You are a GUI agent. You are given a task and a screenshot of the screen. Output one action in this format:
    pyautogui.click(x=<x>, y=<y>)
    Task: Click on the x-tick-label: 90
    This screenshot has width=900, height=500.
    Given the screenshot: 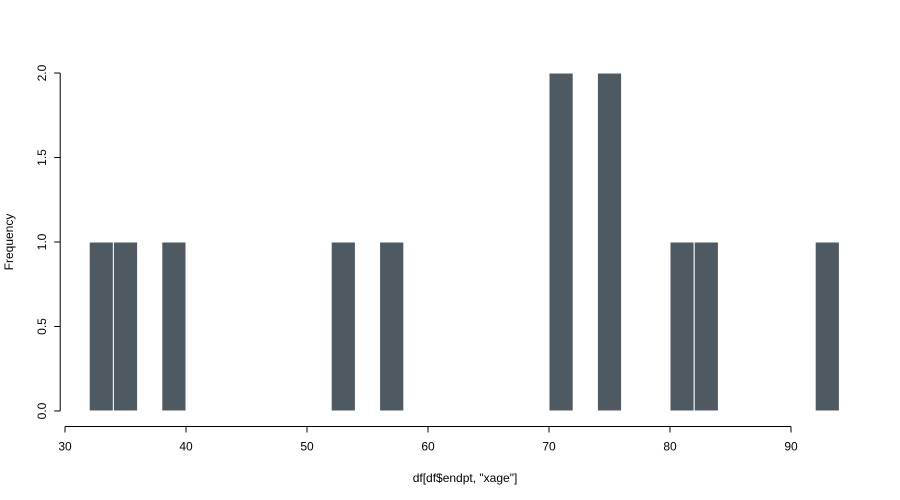 What is the action you would take?
    pyautogui.click(x=791, y=447)
    